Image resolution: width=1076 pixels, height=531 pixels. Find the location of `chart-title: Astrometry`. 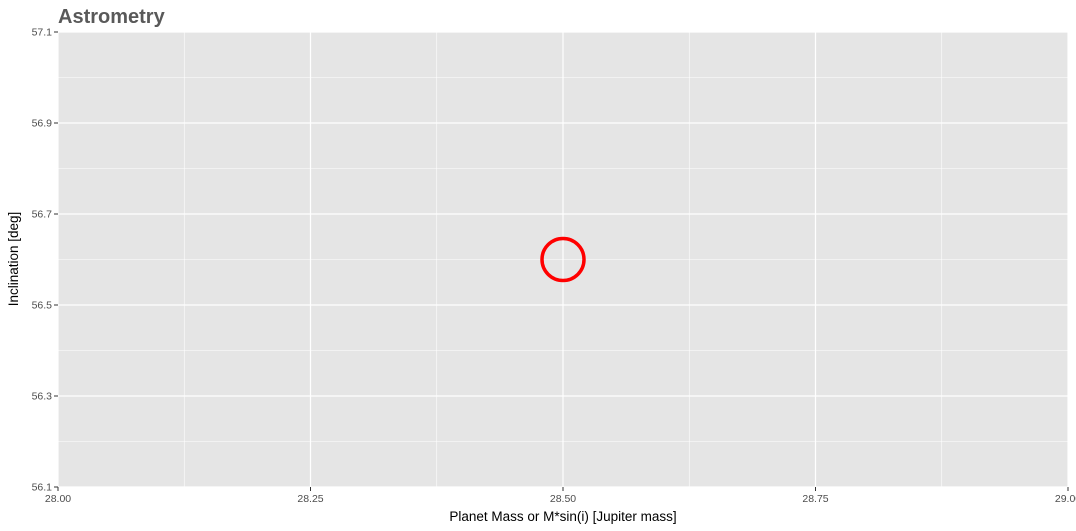

chart-title: Astrometry is located at coordinates (112, 17).